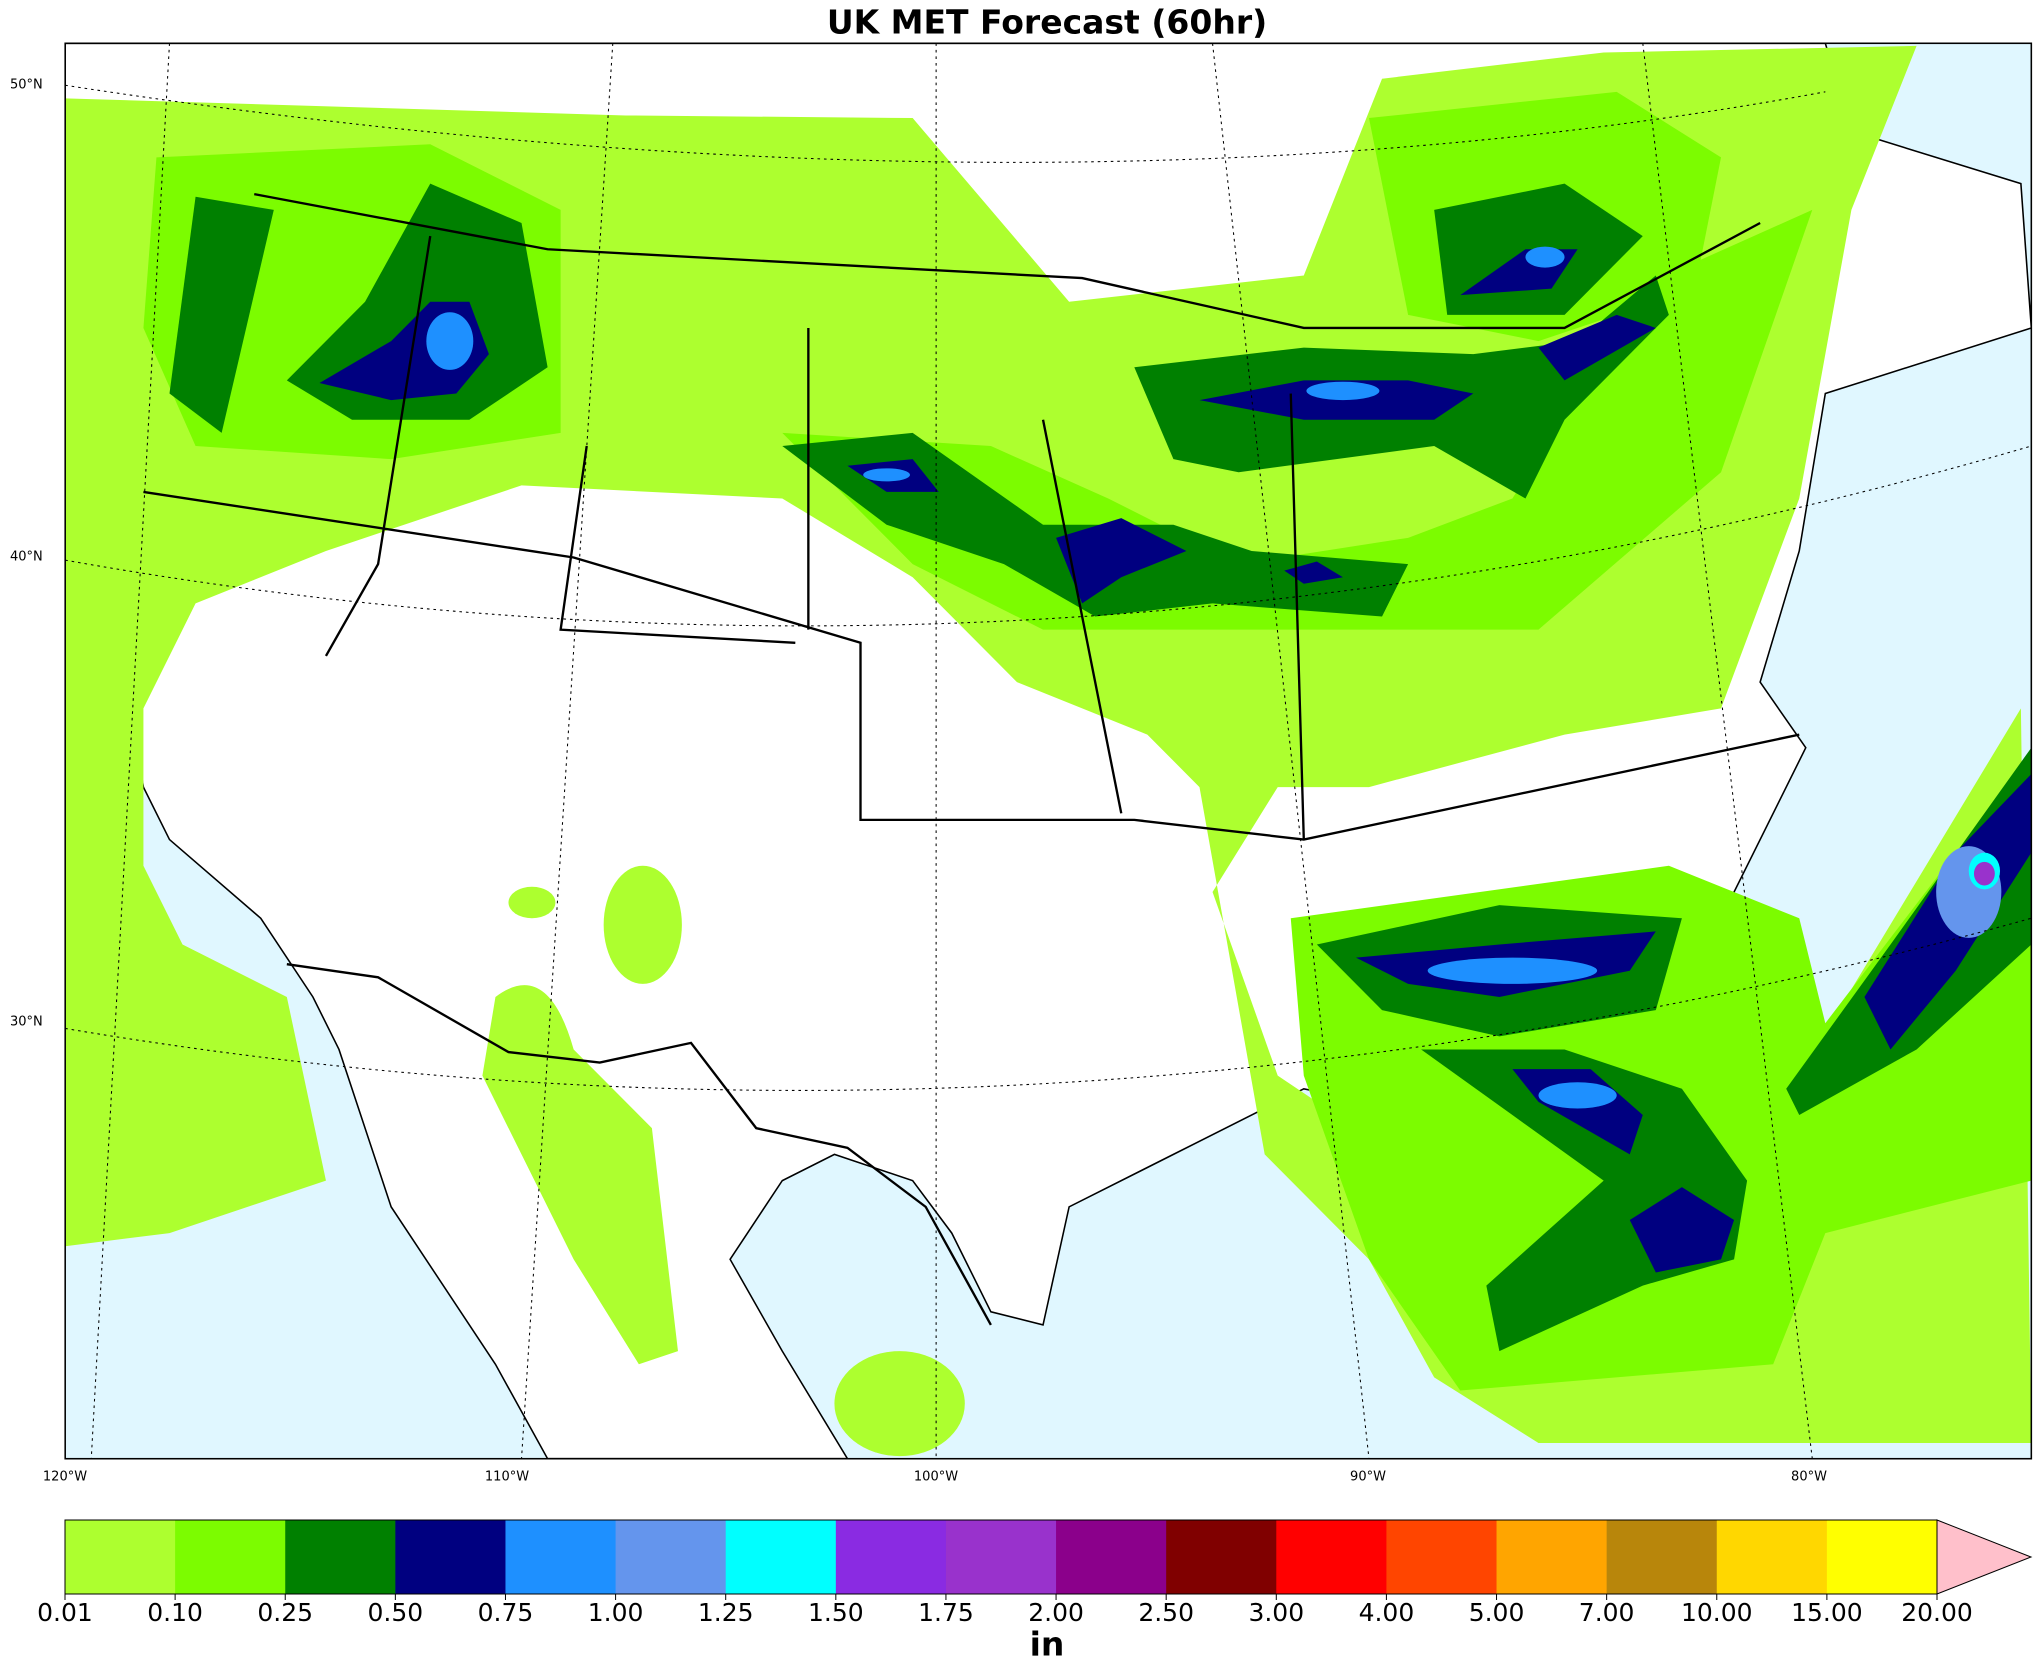 This screenshot has width=2034, height=1670. What do you see at coordinates (1056, 1612) in the screenshot?
I see `colorbar-tick-label: 2.00` at bounding box center [1056, 1612].